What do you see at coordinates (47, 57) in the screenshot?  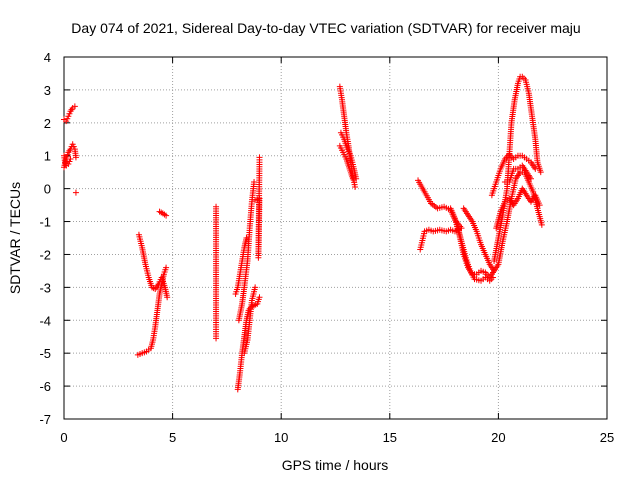 I see `y-tick-label: 4` at bounding box center [47, 57].